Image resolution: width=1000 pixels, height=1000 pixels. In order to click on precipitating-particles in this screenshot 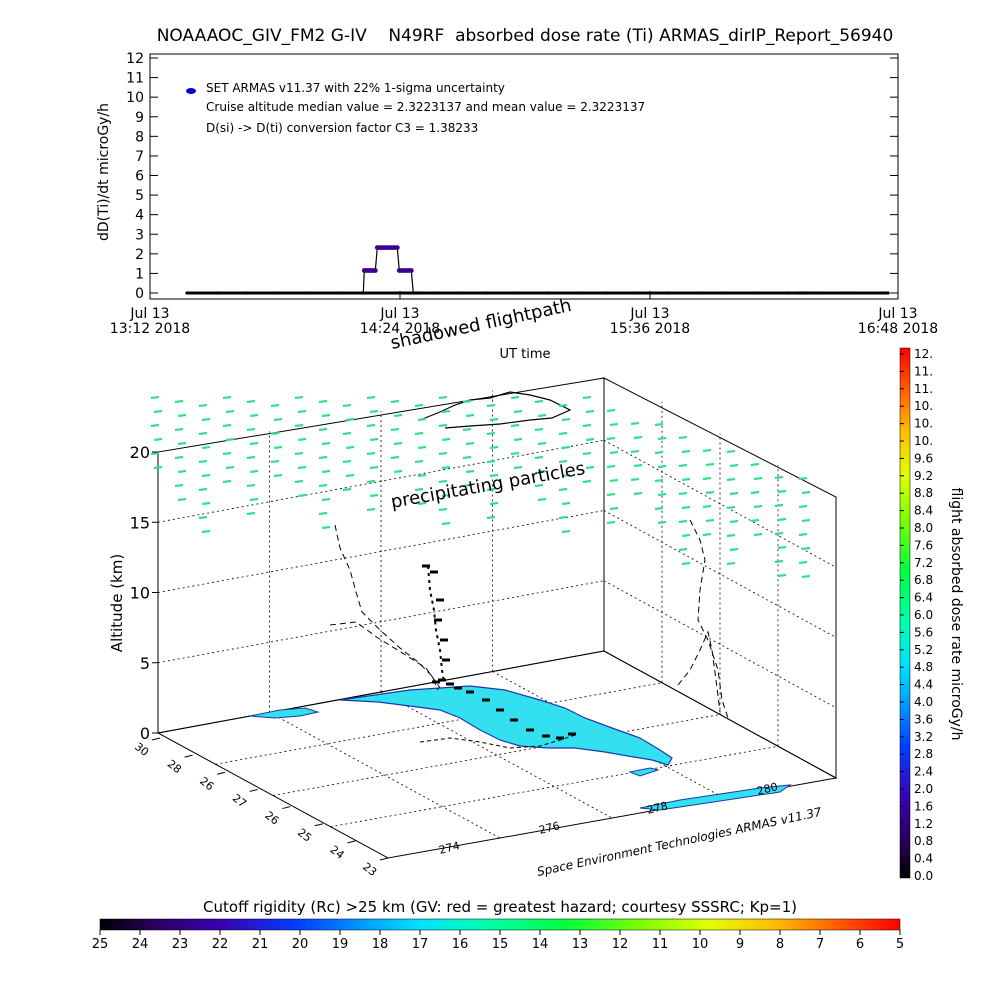, I will do `click(480, 487)`.